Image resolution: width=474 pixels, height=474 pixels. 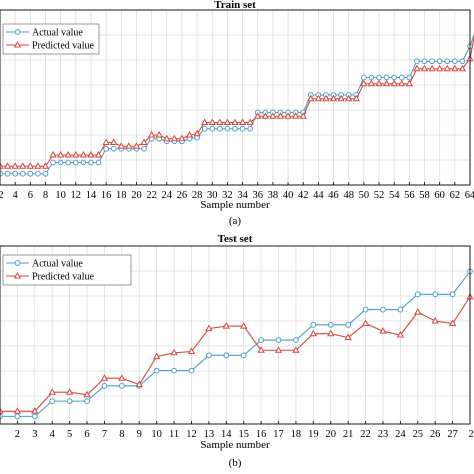 What do you see at coordinates (303, 195) in the screenshot?
I see `x-tick-label: 42` at bounding box center [303, 195].